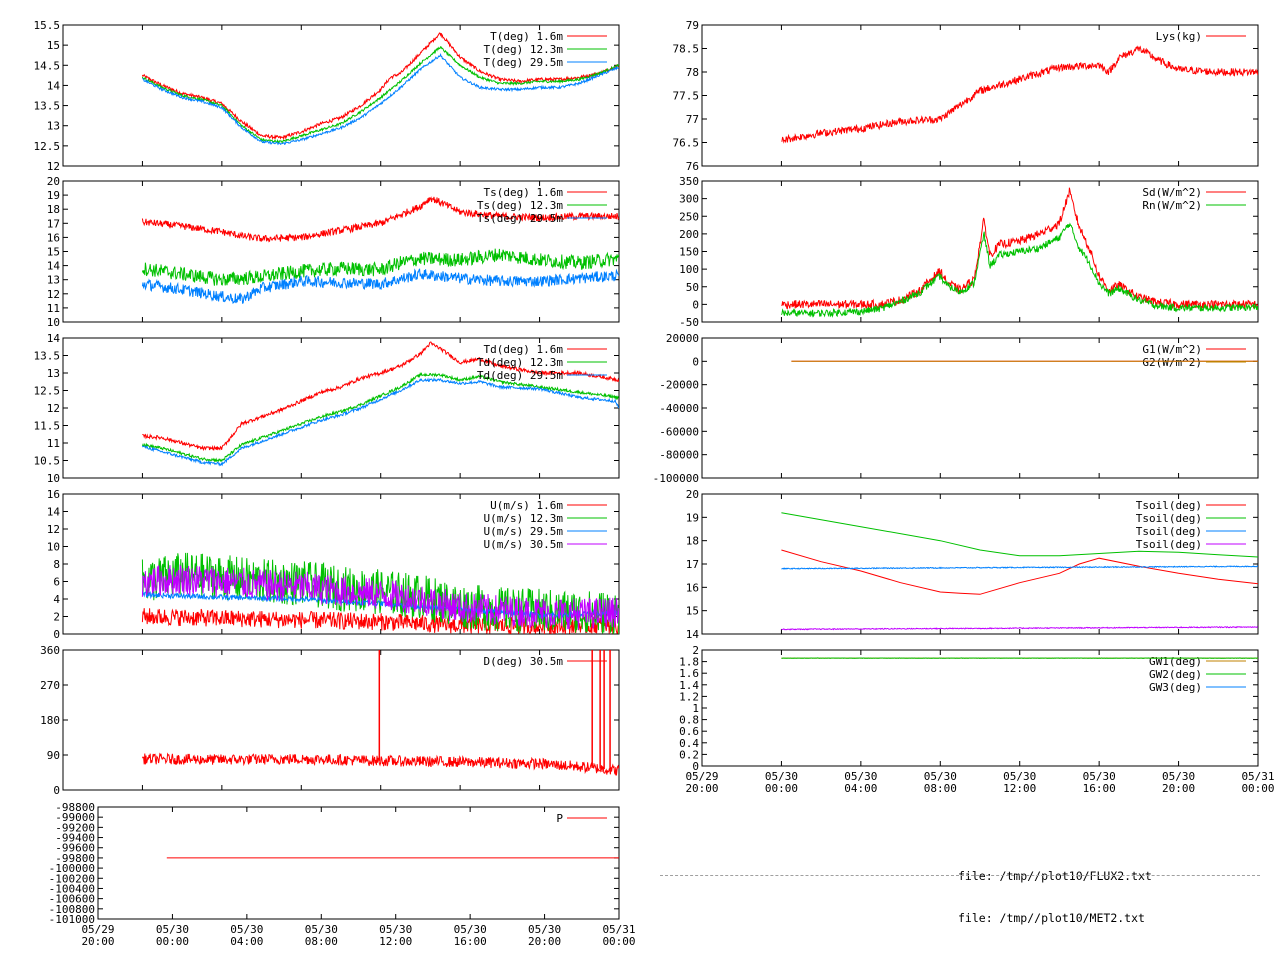  What do you see at coordinates (692, 517) in the screenshot?
I see `y-tick-label: 19` at bounding box center [692, 517].